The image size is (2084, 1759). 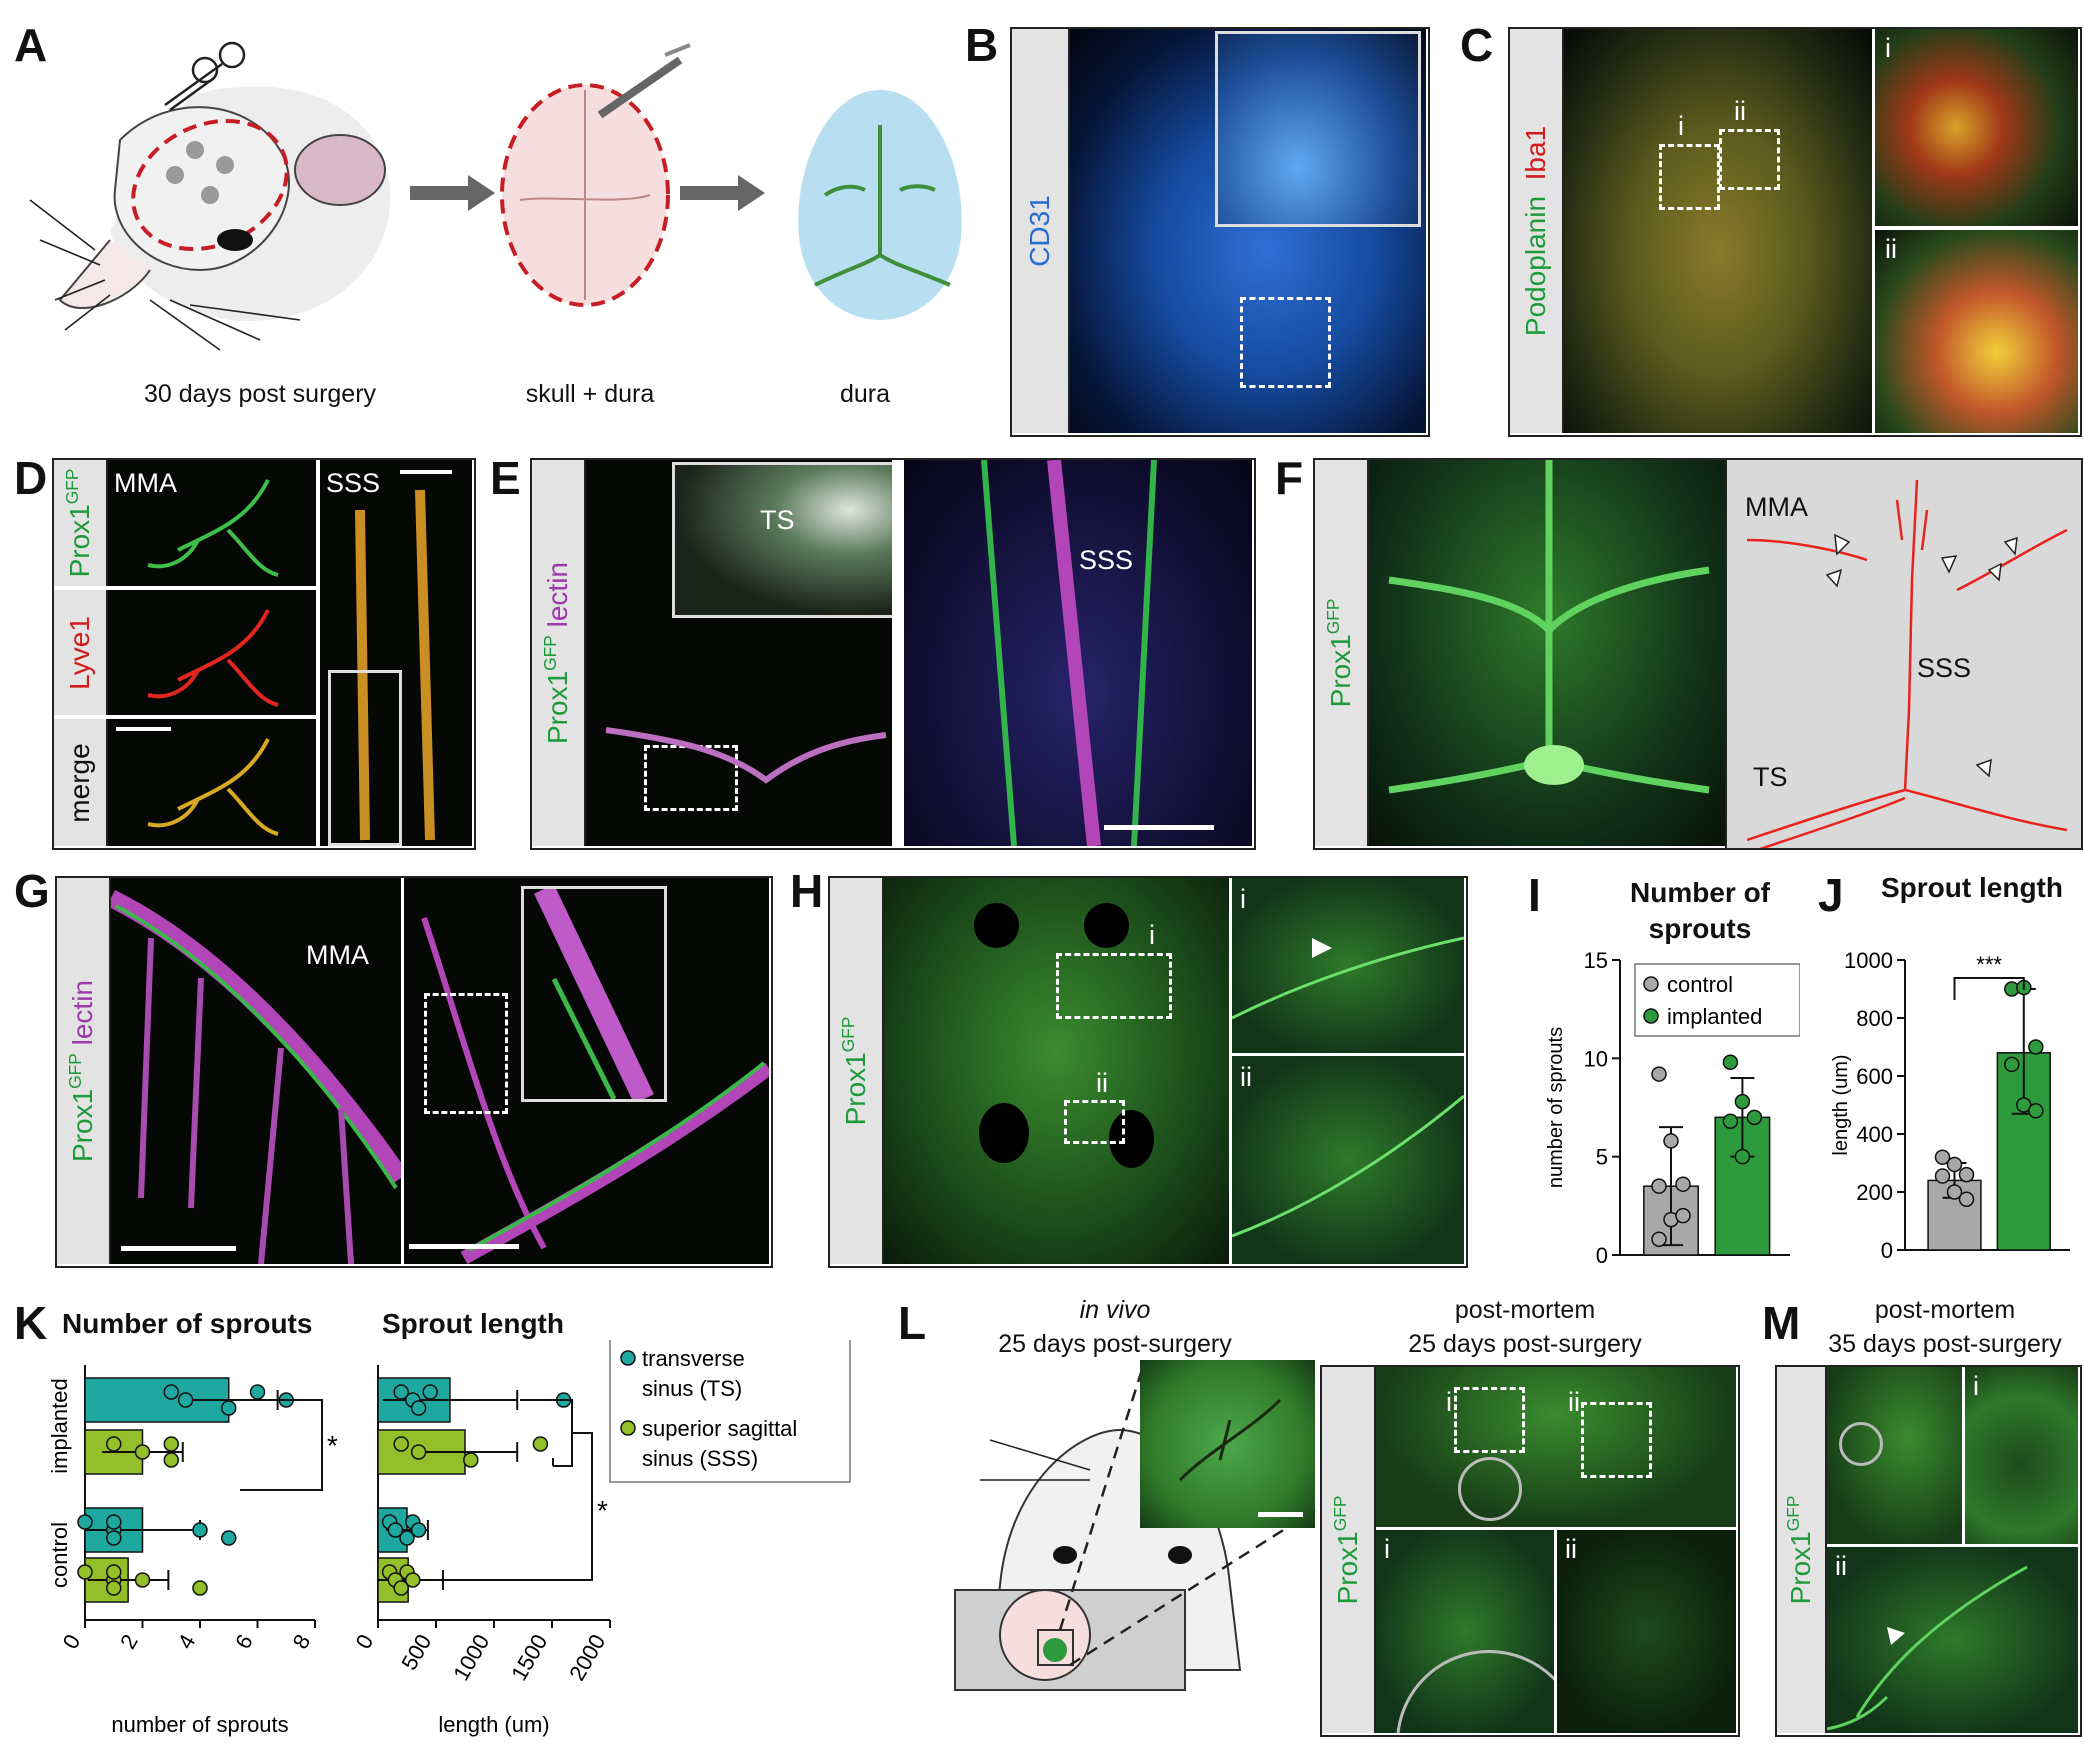 I want to click on m-zoom-i: i, so click(x=2021, y=1455).